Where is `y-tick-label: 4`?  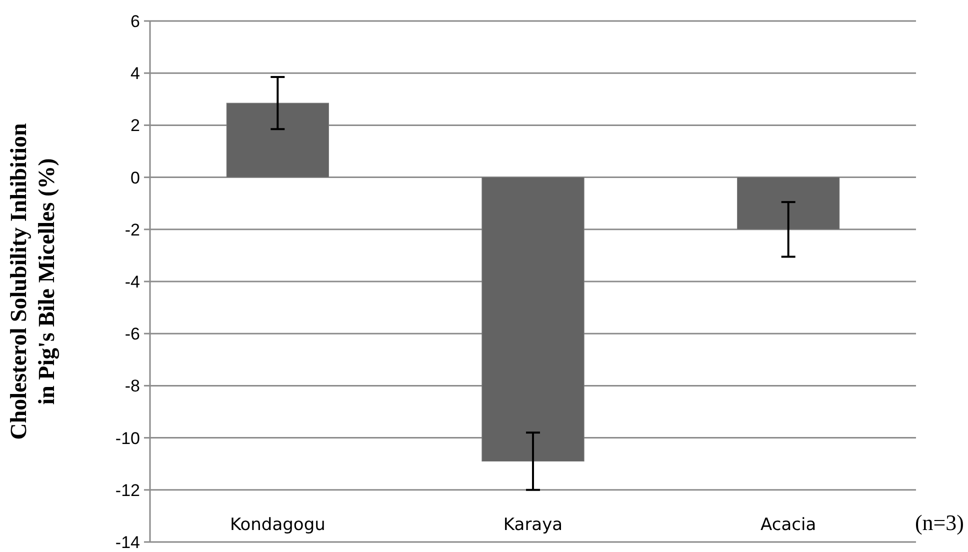 y-tick-label: 4 is located at coordinates (135, 74).